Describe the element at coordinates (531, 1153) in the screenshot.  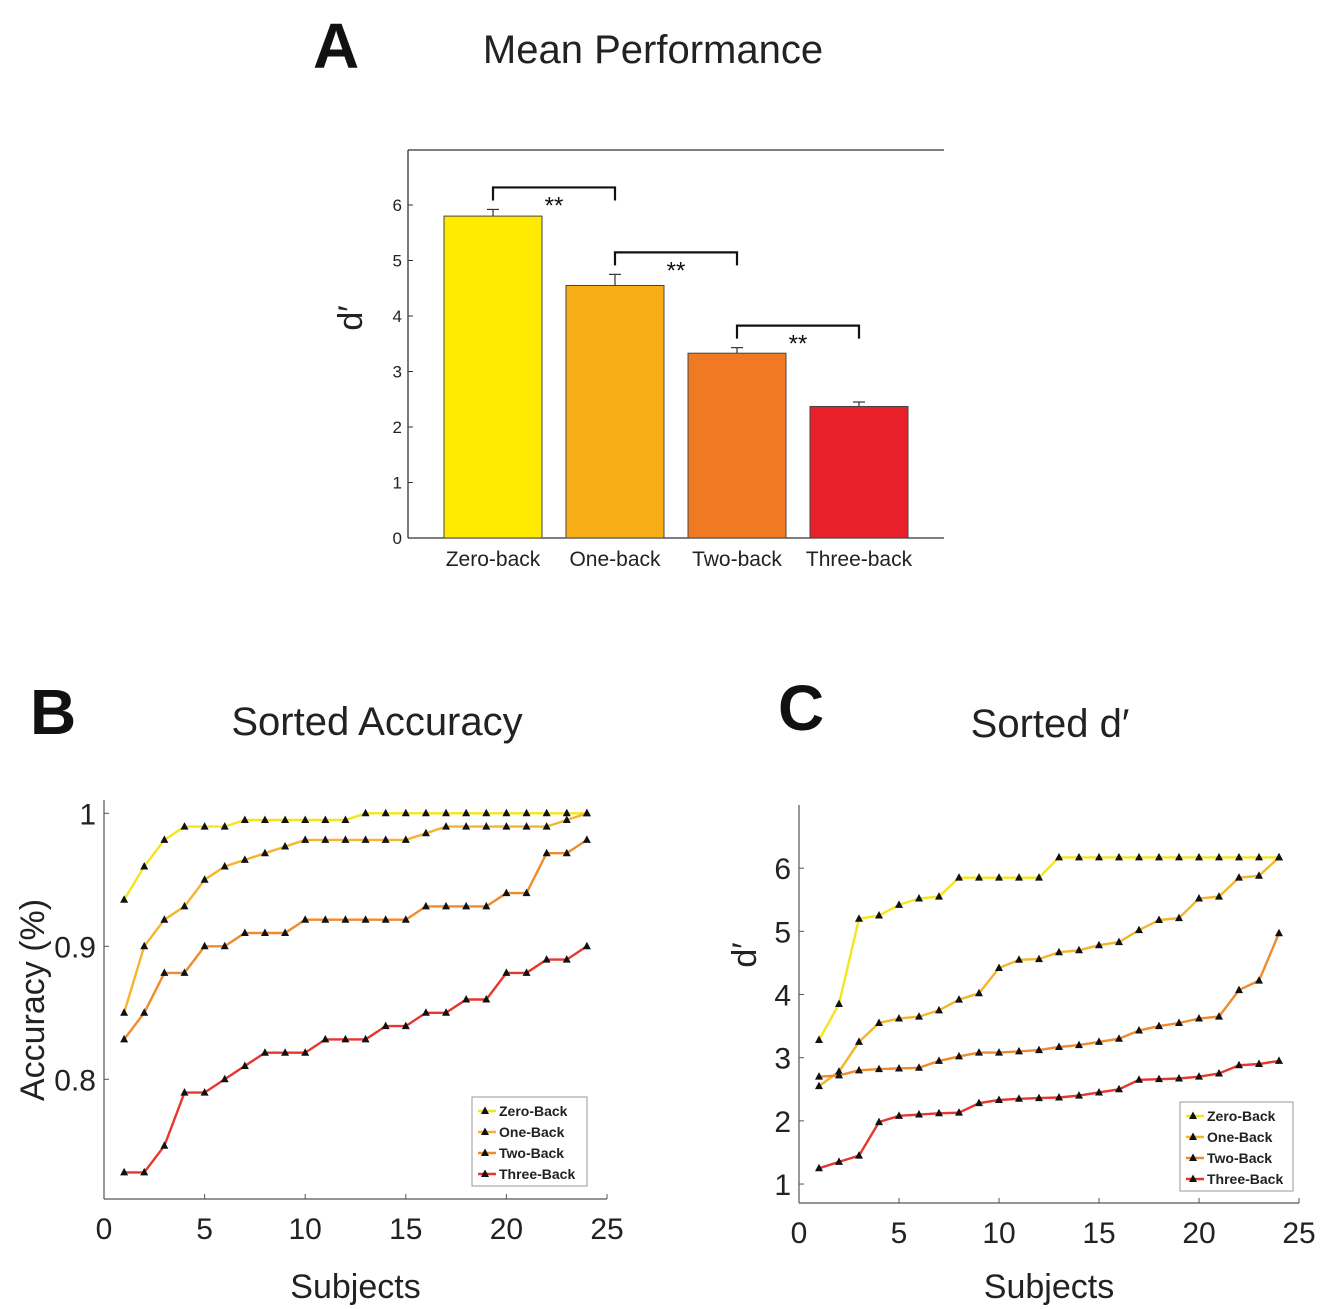
I see `legend-label: Two-Back` at that location.